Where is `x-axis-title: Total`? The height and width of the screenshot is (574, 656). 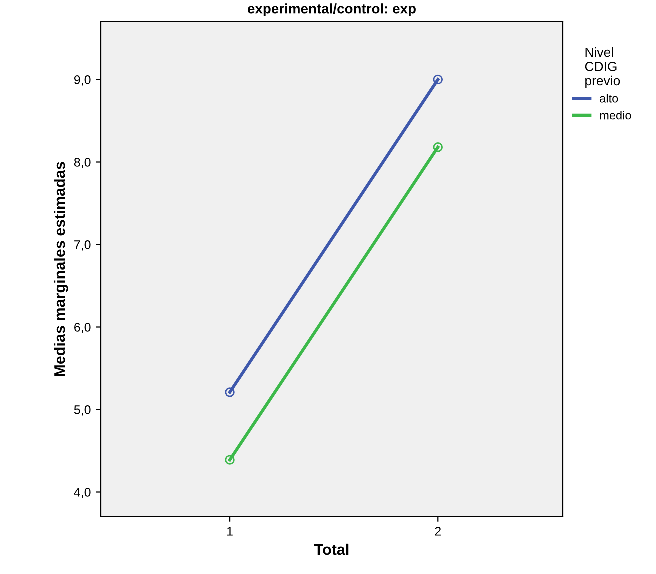
x-axis-title: Total is located at coordinates (331, 550).